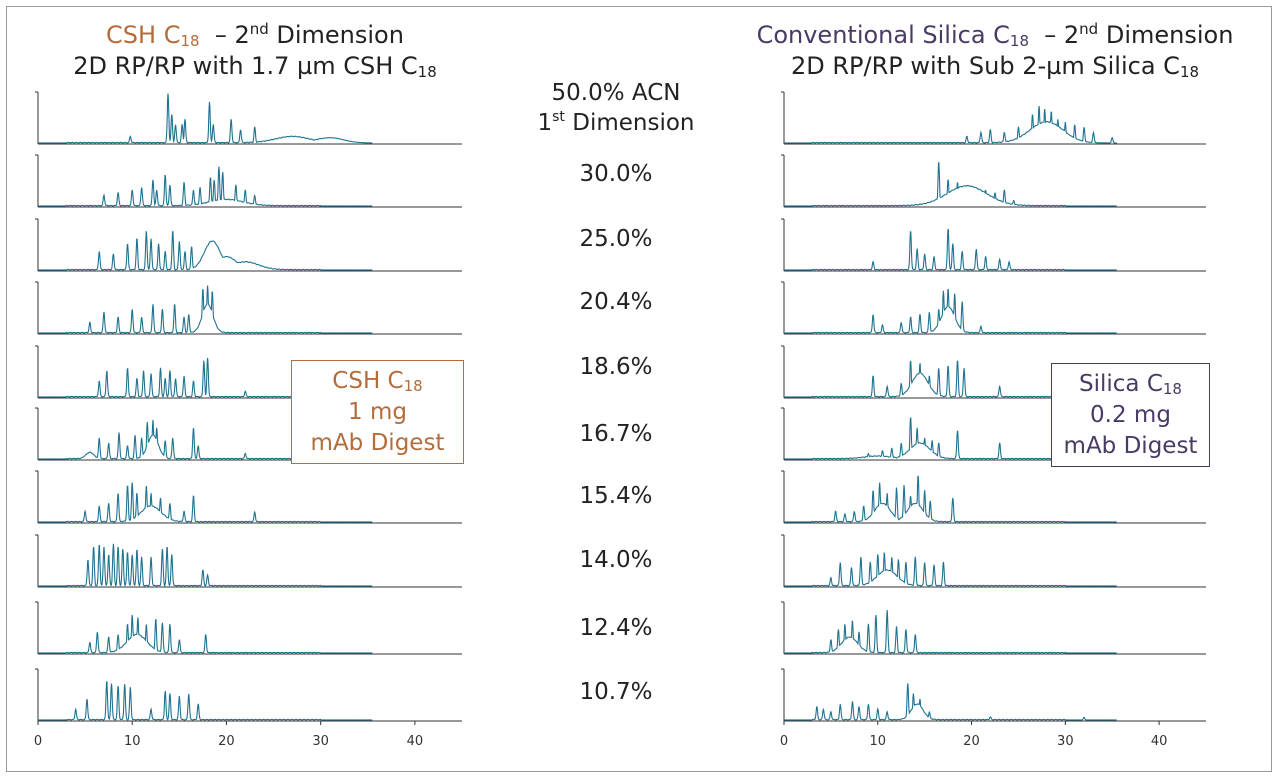 The height and width of the screenshot is (780, 1280). Describe the element at coordinates (616, 560) in the screenshot. I see `fraction-label: 14.0%` at that location.